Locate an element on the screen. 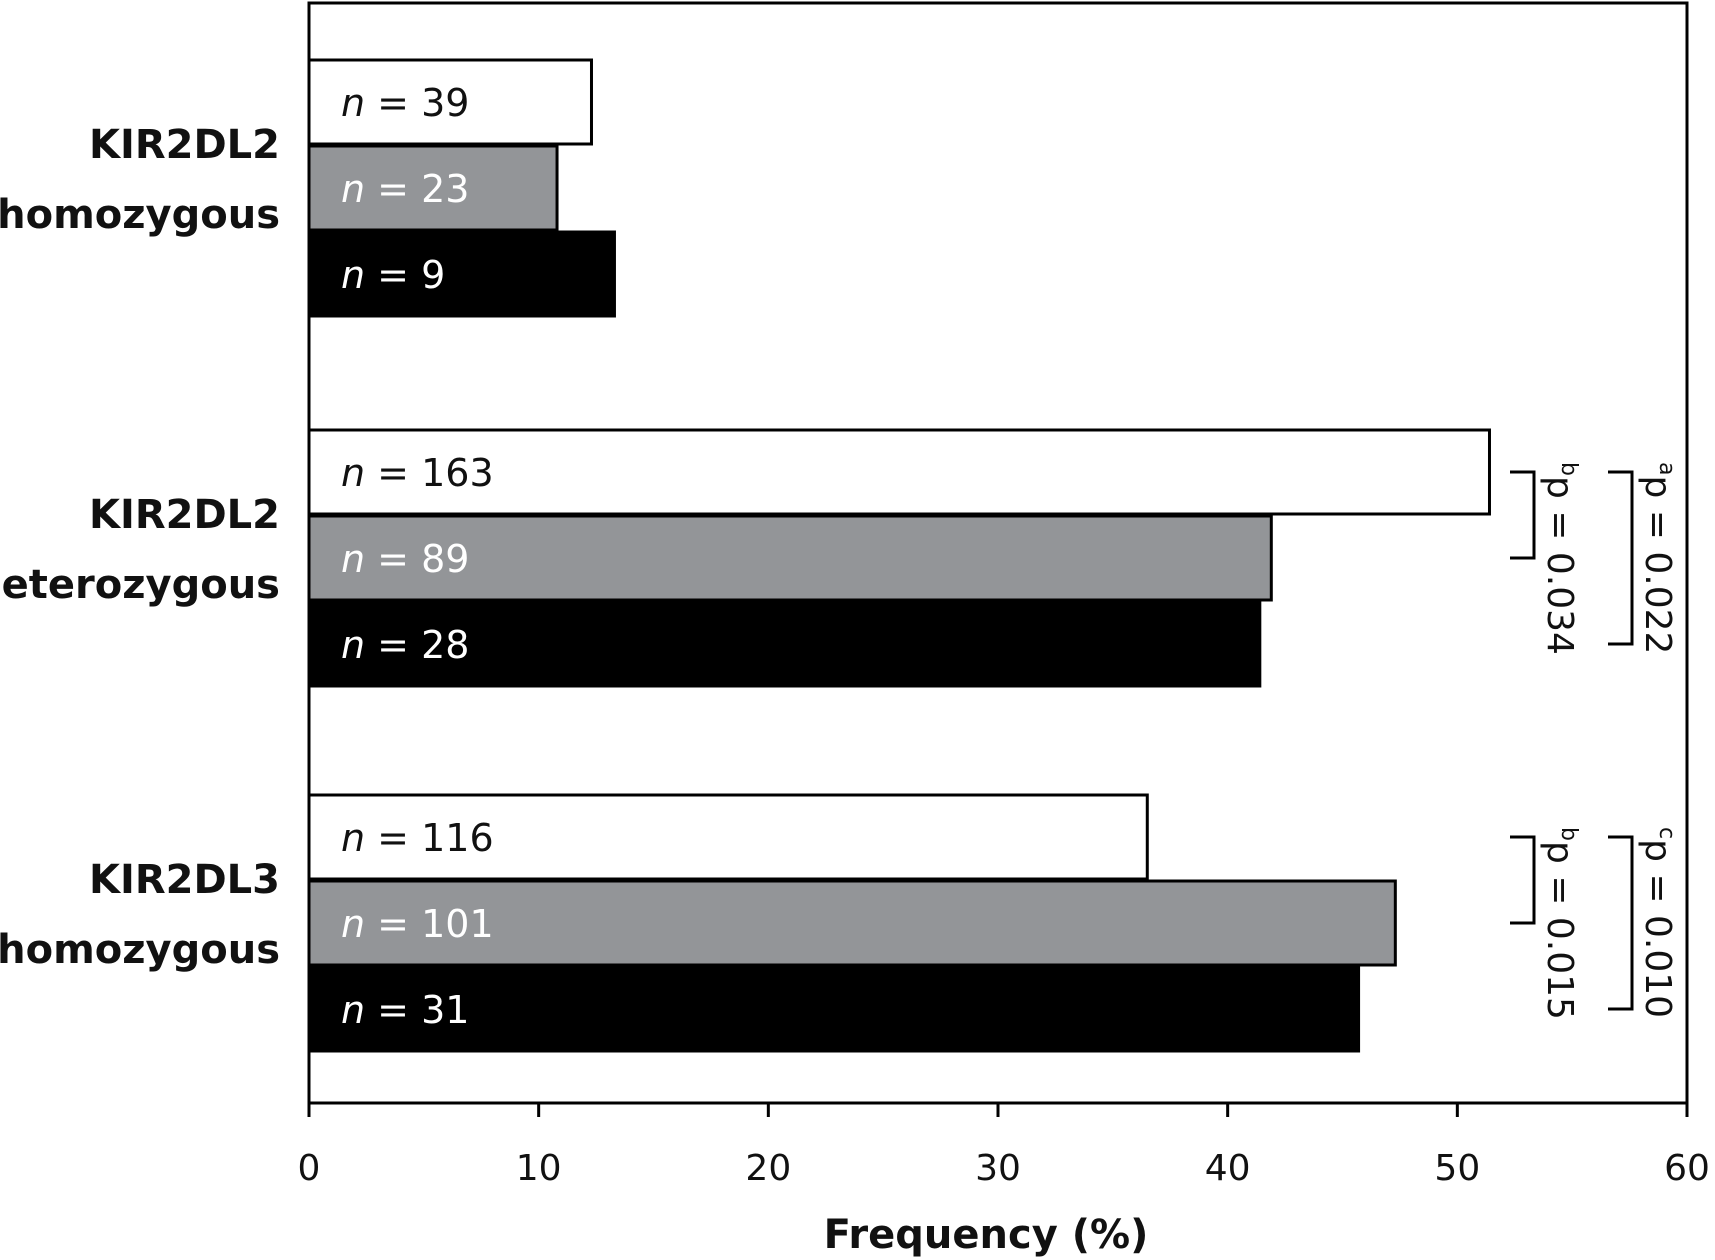 The height and width of the screenshot is (1260, 1715). bar-n-label: n = 101 is located at coordinates (417, 924).